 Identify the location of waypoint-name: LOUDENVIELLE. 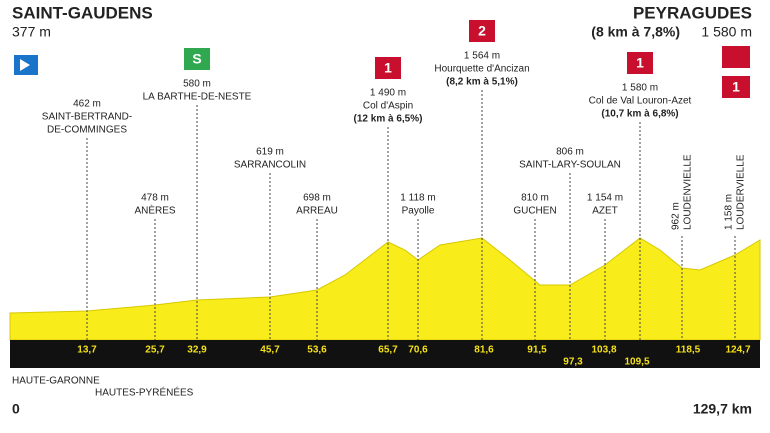
(688, 192).